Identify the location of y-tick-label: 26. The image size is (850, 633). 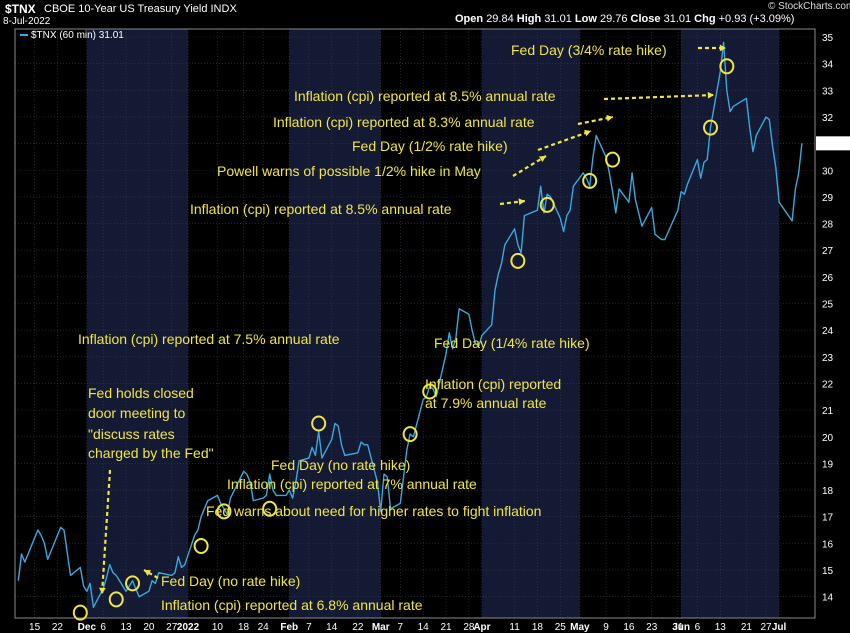
(828, 278).